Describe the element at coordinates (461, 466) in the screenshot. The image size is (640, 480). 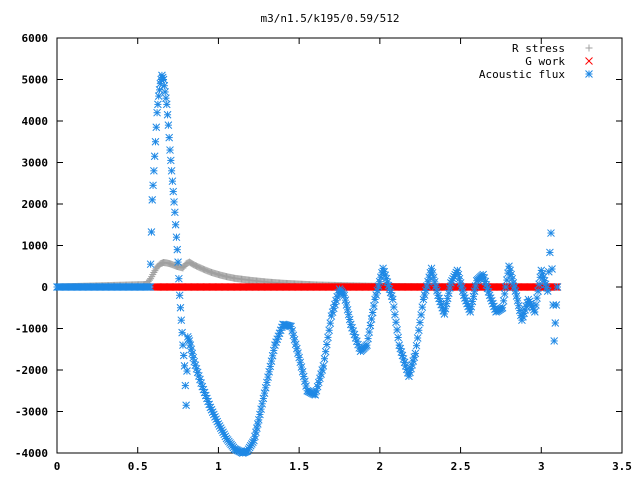
I see `x-tick-label: 2.5` at that location.